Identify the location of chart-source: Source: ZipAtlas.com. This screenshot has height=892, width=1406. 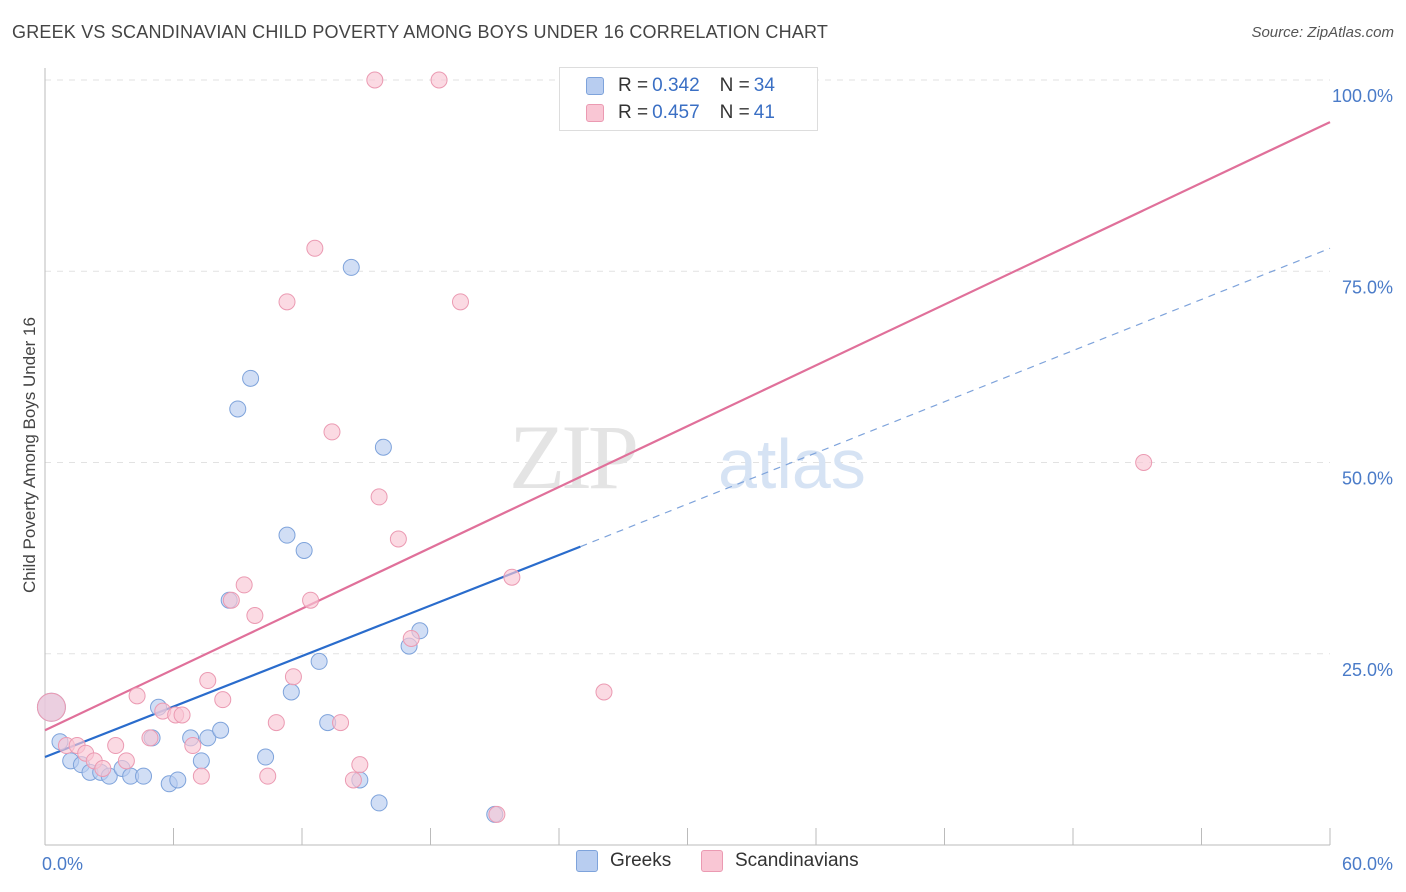
(1322, 32).